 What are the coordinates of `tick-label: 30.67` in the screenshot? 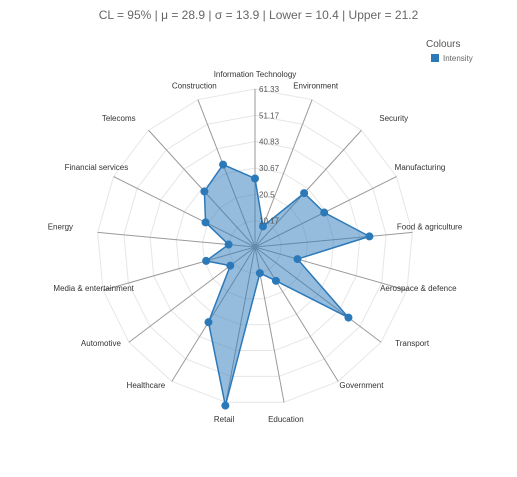 It's located at (269, 168).